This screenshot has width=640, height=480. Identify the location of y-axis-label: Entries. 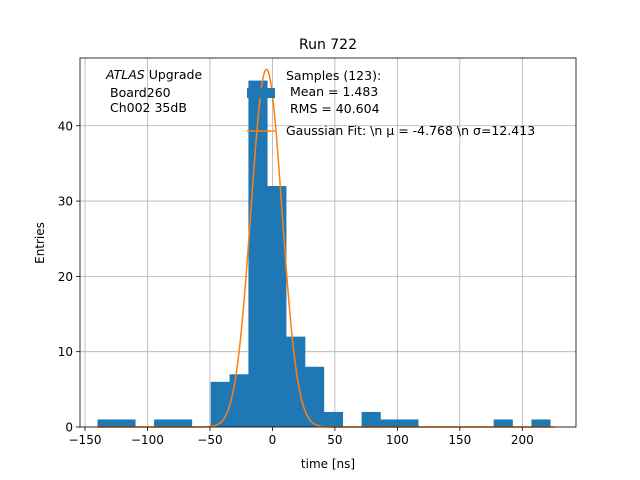
(40, 243).